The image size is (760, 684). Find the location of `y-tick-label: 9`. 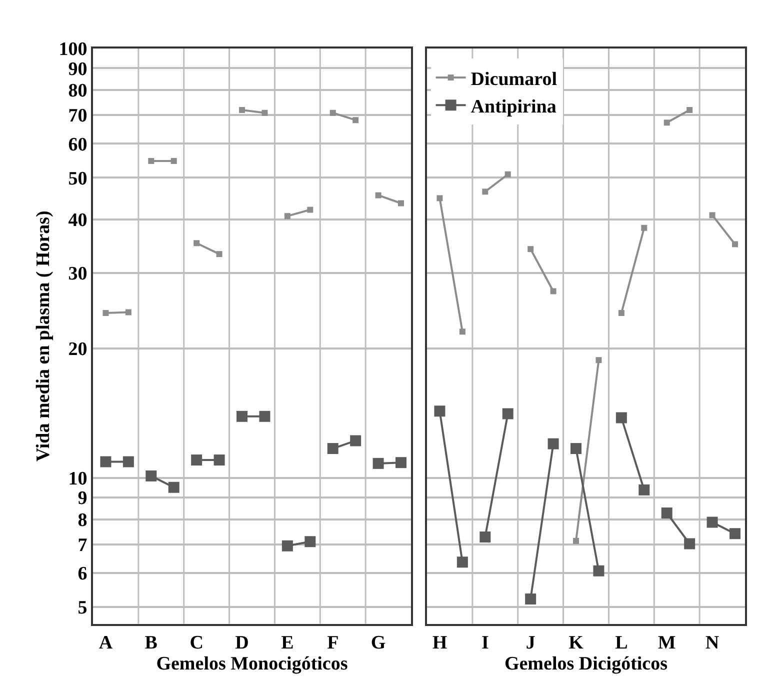

y-tick-label: 9 is located at coordinates (83, 499).